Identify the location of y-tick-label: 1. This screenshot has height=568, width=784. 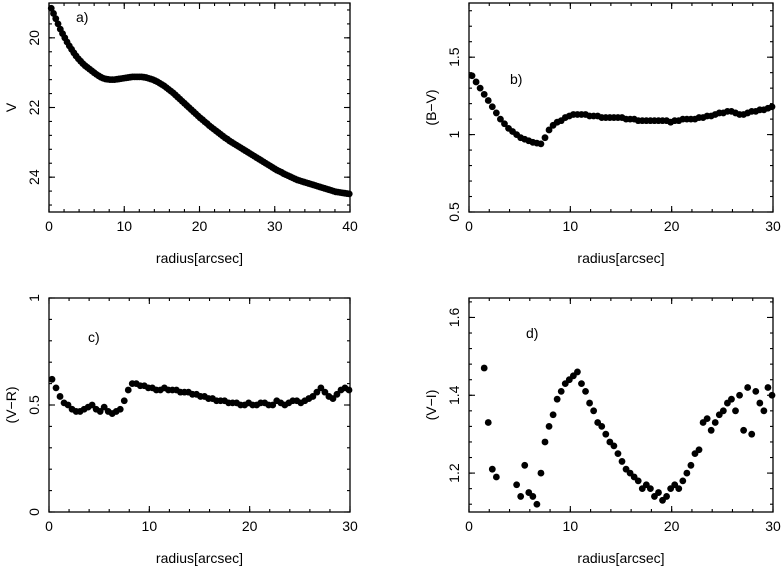
(454, 134).